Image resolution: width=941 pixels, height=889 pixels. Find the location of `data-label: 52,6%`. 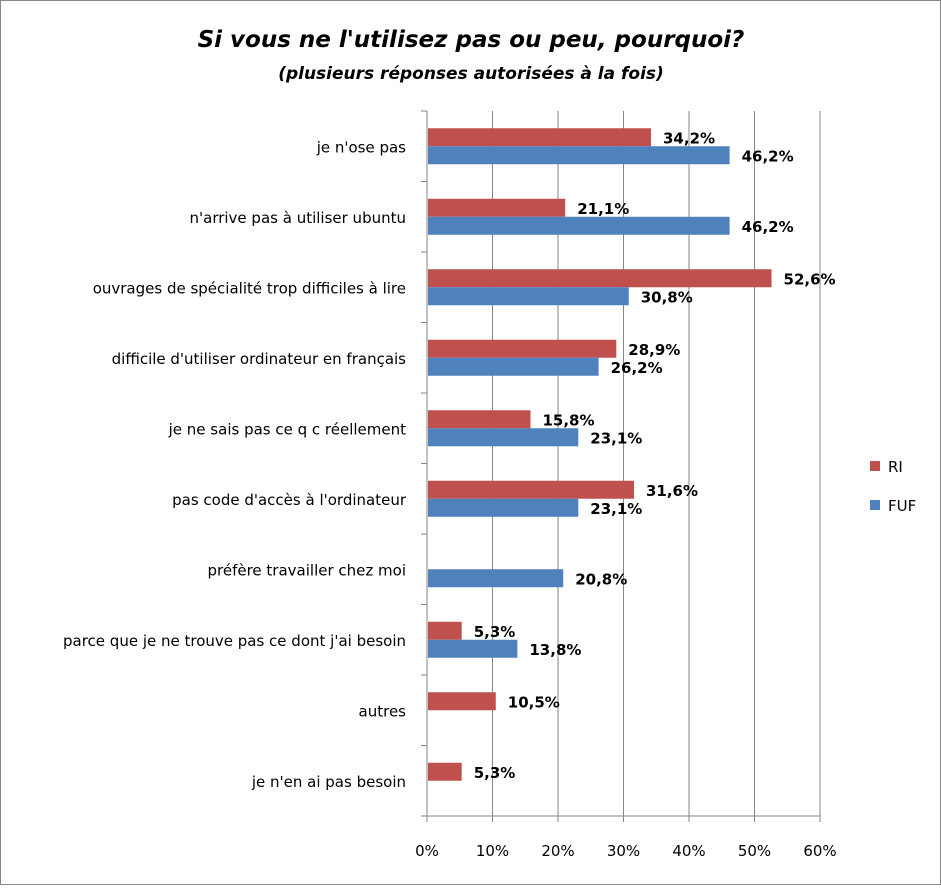

data-label: 52,6% is located at coordinates (810, 279).